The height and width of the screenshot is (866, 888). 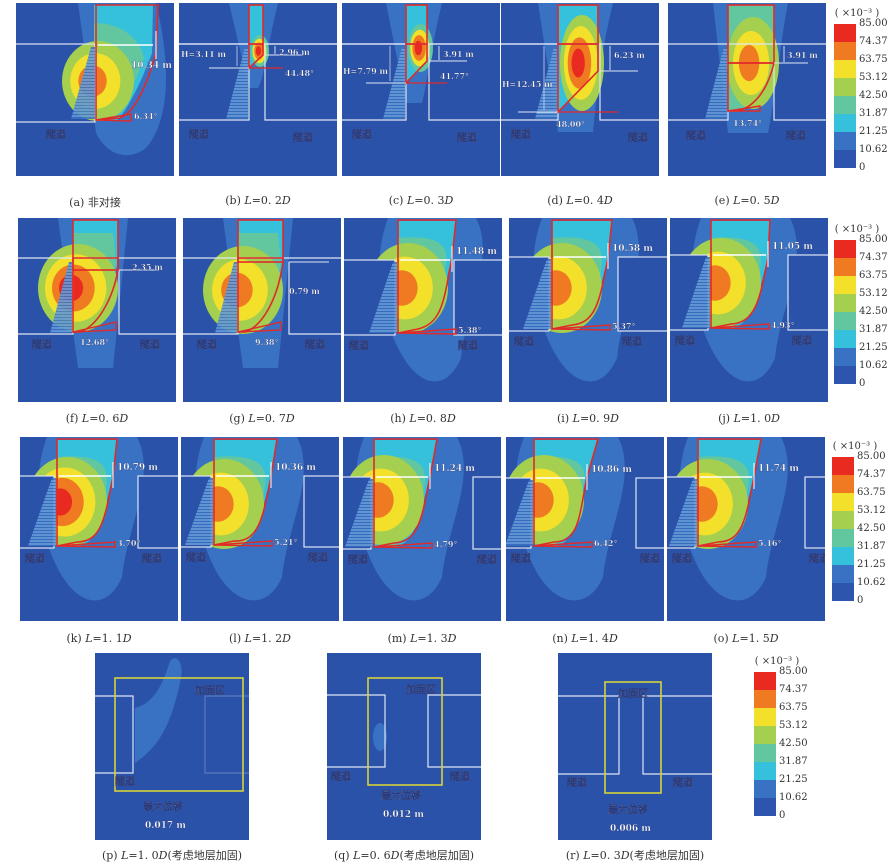 I want to click on panel-r: 加固区 隧道 隧道 最大位移 0.006 m, so click(x=635, y=746).